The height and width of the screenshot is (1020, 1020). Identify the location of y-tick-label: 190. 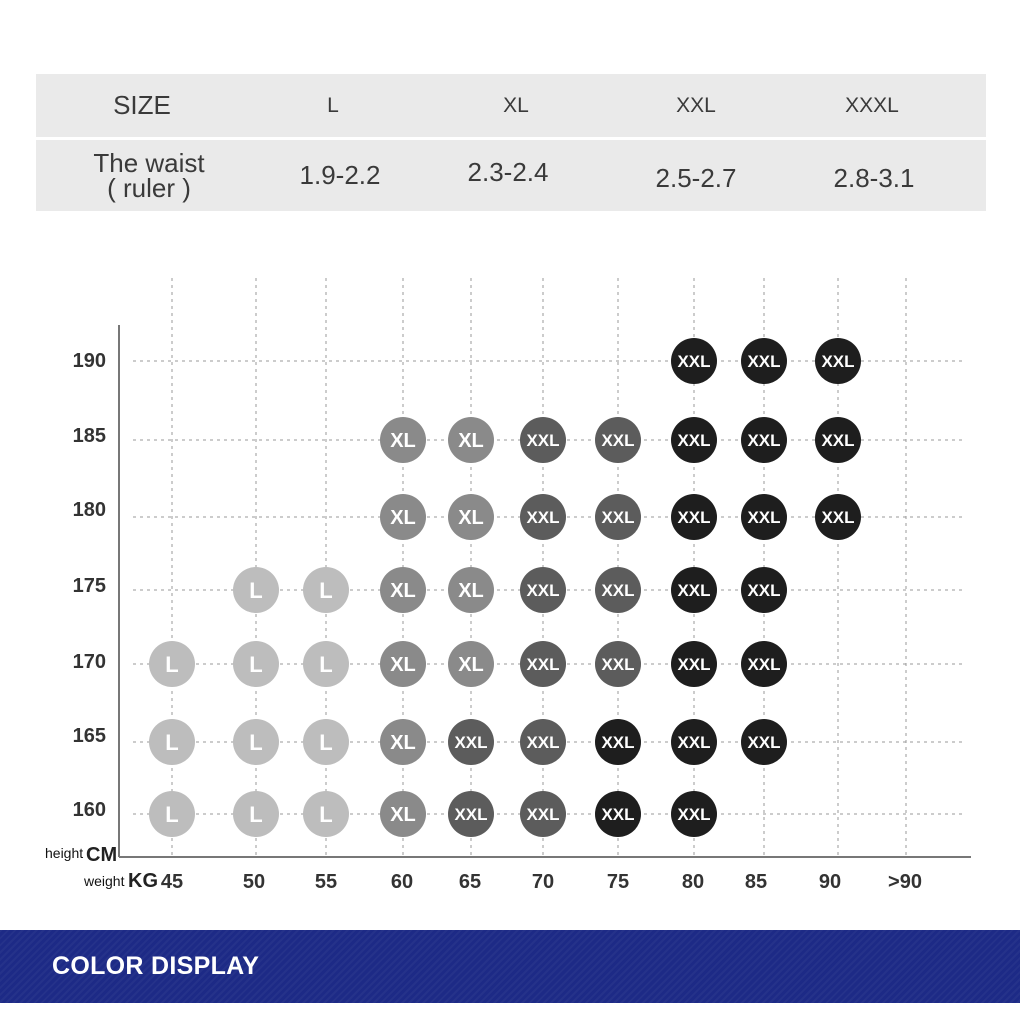
(89, 361).